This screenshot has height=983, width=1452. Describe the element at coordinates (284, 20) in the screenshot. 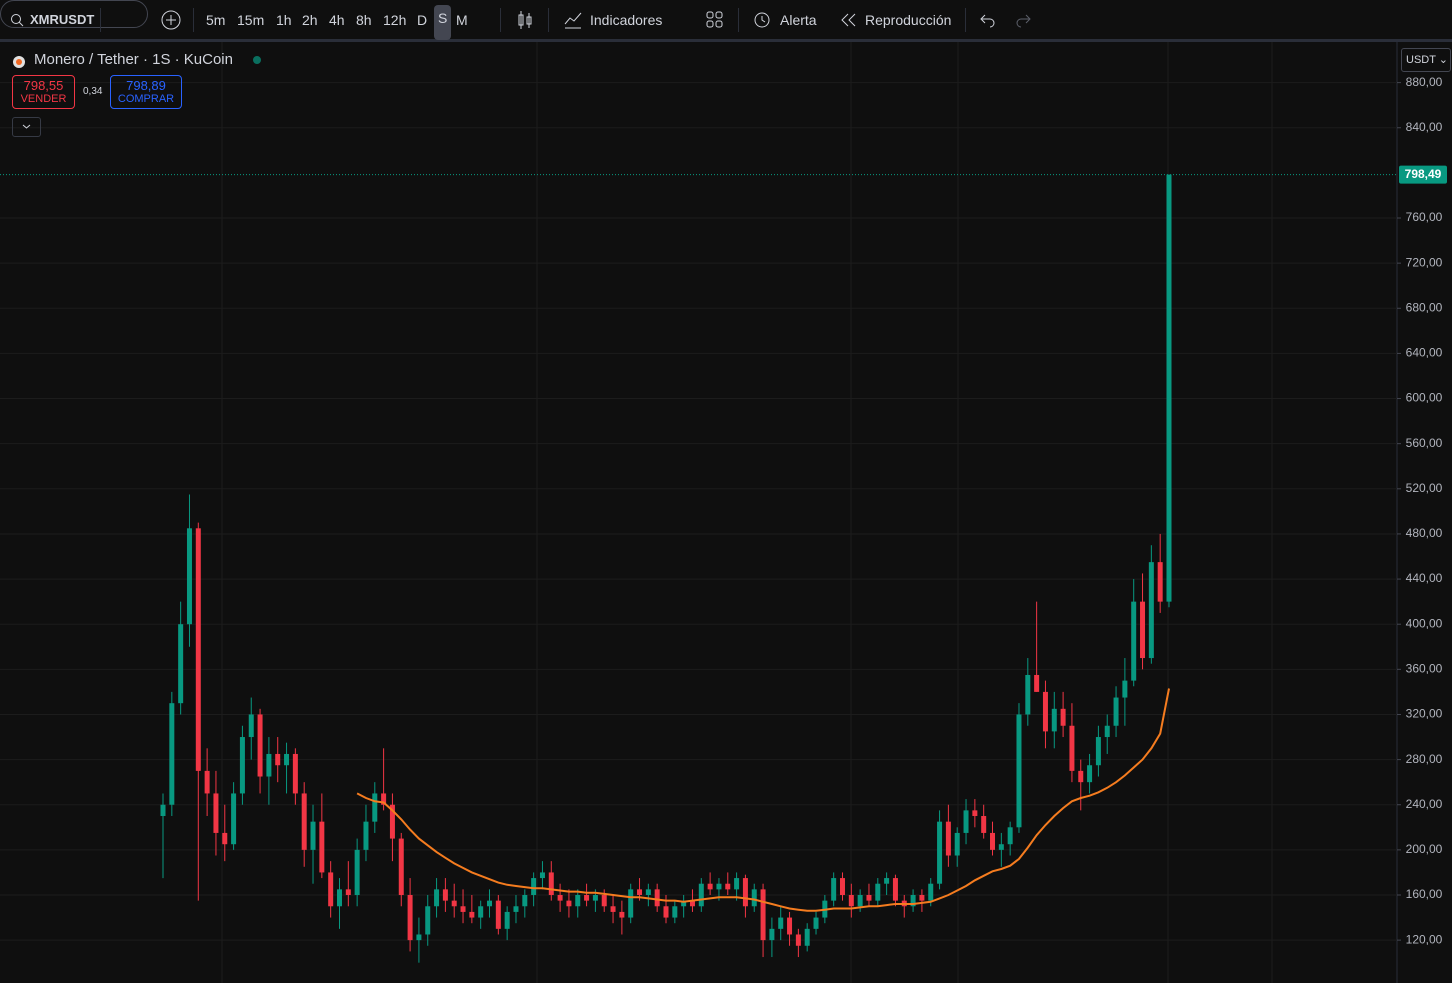

I see `timeframe: 1h` at that location.